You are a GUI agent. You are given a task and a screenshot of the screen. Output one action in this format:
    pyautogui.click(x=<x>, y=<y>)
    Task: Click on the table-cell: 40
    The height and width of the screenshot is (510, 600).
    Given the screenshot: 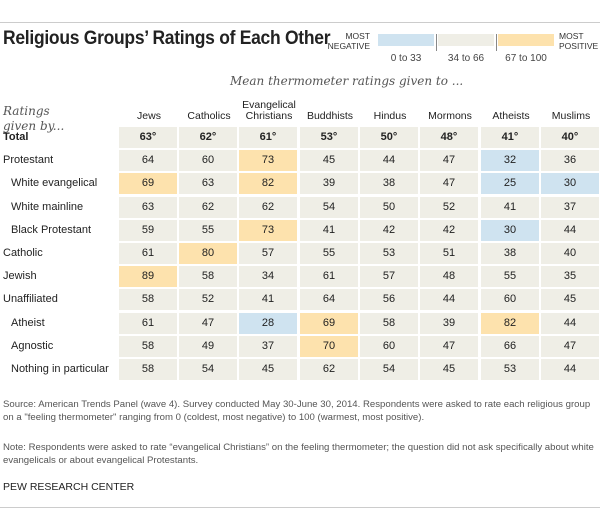 What is the action you would take?
    pyautogui.click(x=570, y=253)
    